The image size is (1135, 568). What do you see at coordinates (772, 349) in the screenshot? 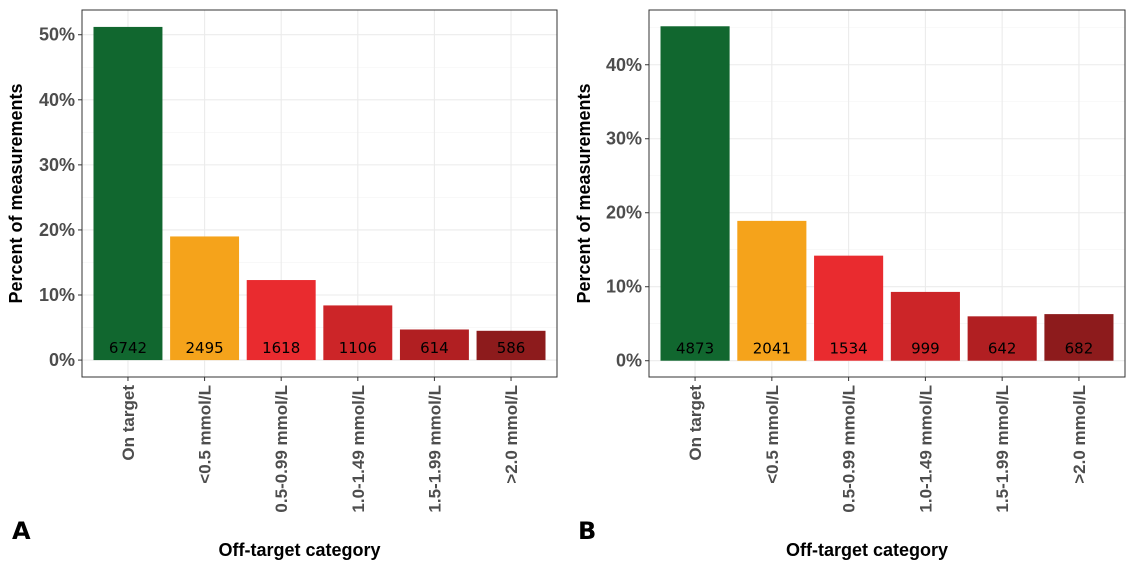
I see `bar-count-label: 2041` at bounding box center [772, 349].